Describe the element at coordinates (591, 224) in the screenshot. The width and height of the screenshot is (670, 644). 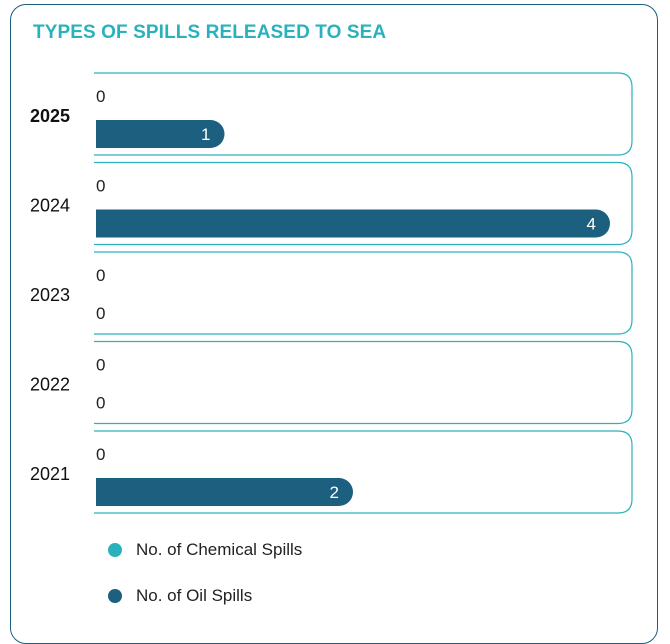
I see `value-label-oil-2024: 4` at that location.